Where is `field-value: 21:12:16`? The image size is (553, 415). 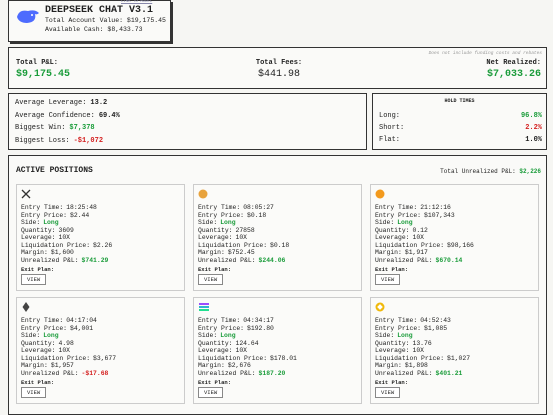
field-value: 21:12:16 is located at coordinates (435, 207).